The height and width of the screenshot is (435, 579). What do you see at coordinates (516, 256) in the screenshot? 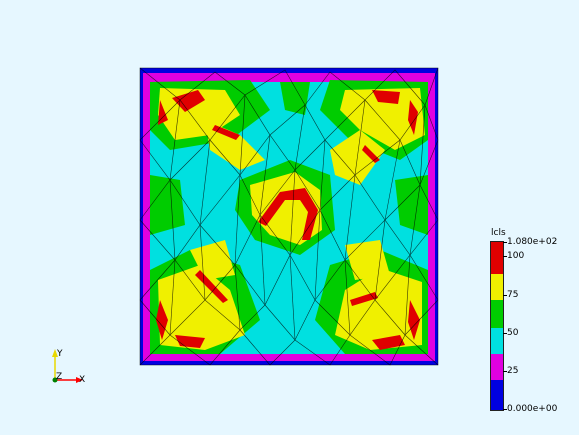
I see `colorbar-tick-label-100: 100` at bounding box center [516, 256].